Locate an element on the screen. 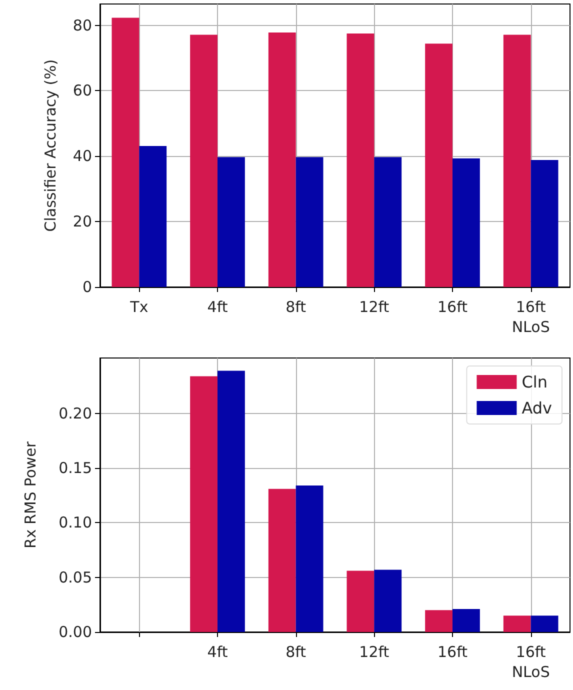 The image size is (573, 690). y-tick-label: 20 is located at coordinates (82, 221).